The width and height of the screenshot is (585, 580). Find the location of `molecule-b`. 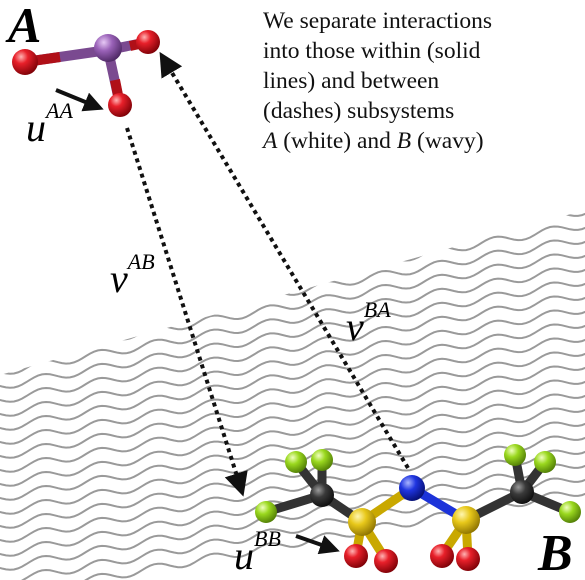

molecule-b is located at coordinates (418, 508).